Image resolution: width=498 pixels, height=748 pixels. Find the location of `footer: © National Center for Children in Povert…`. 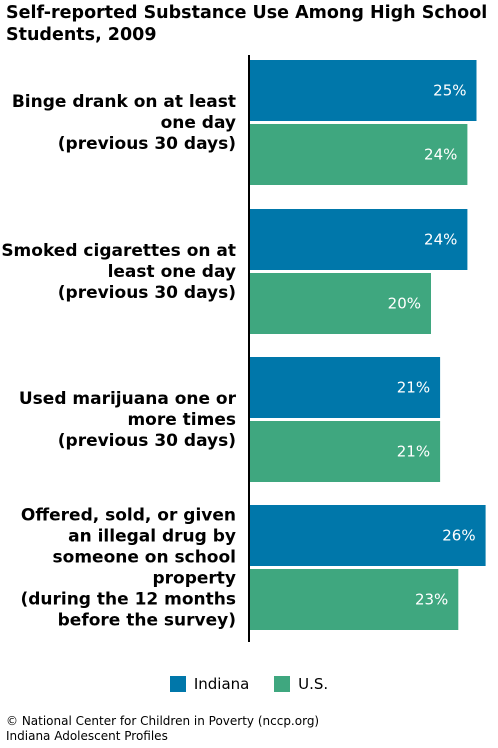

footer: © National Center for Children in Povert… is located at coordinates (162, 729).